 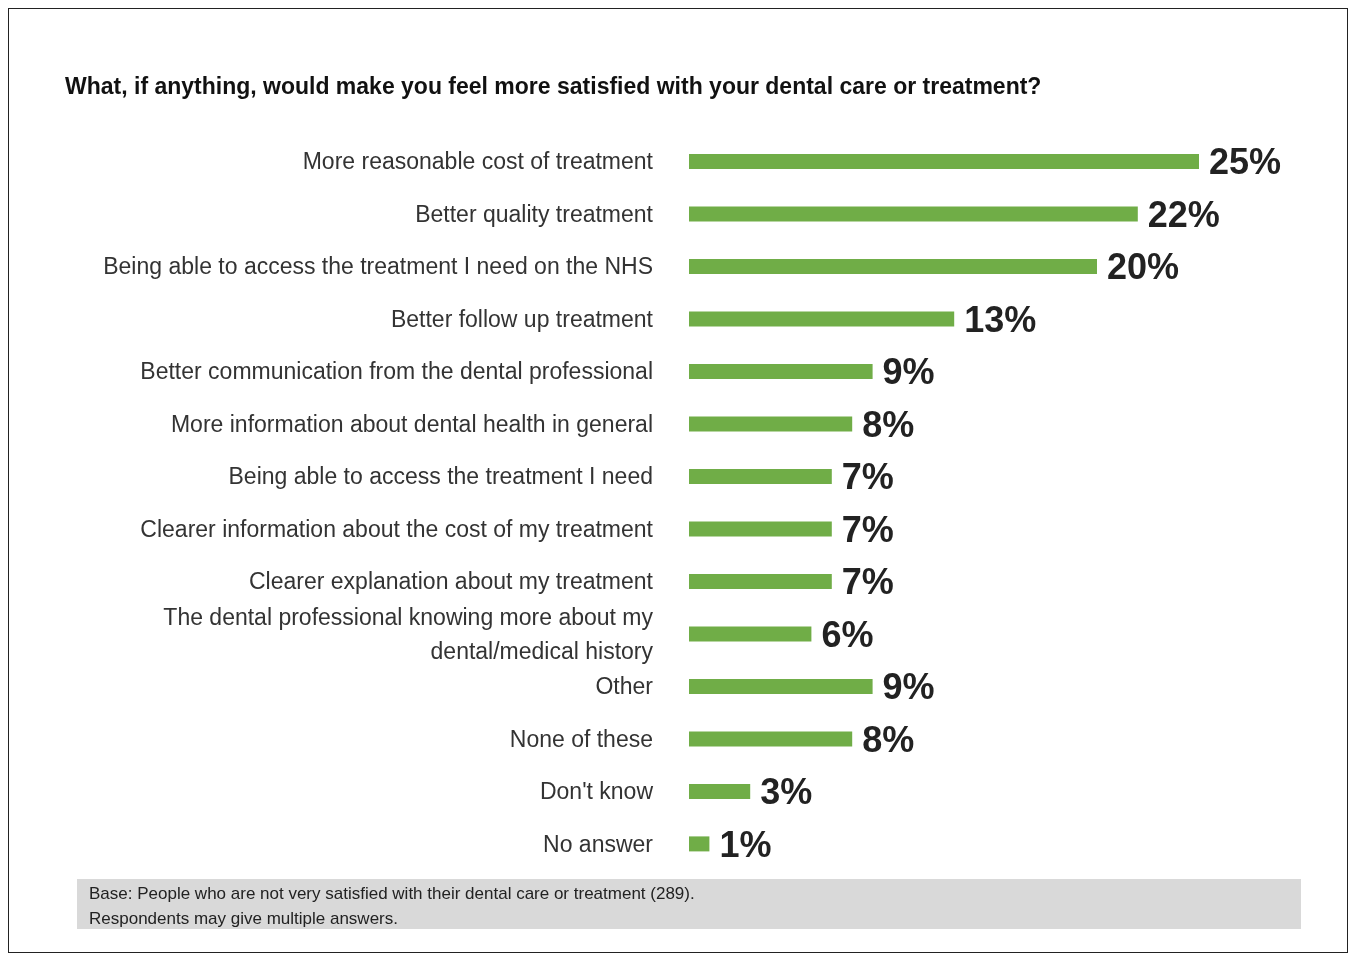 I want to click on y-tick-label: More information about dental health in general, so click(x=411, y=423).